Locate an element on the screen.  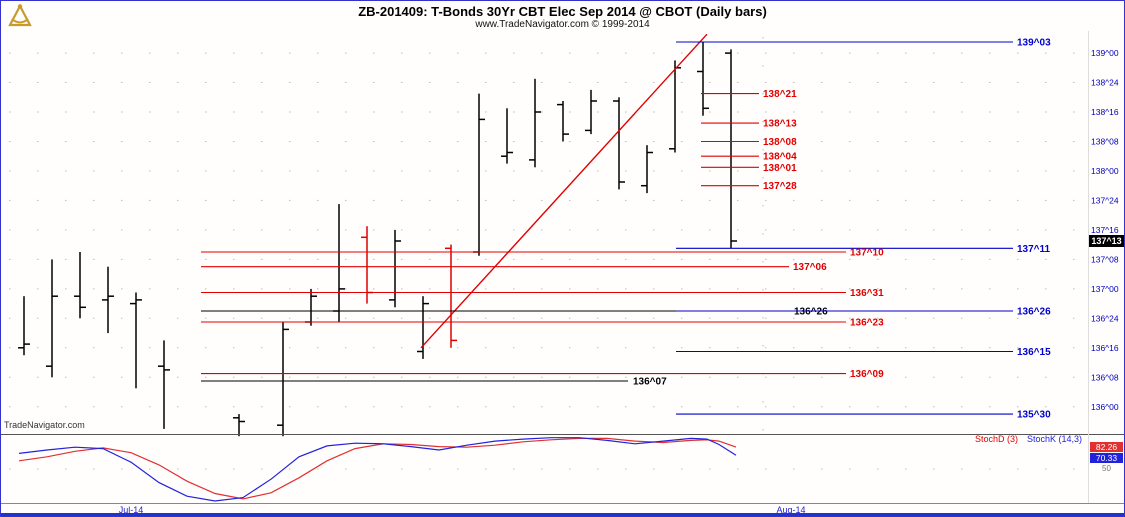
bottom-border is located at coordinates (562, 514).